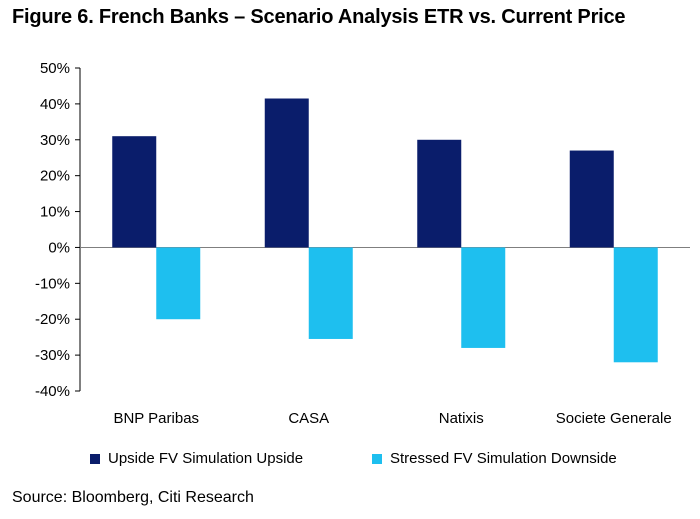 This screenshot has height=519, width=700. I want to click on legend-swatch-downside, so click(377, 458).